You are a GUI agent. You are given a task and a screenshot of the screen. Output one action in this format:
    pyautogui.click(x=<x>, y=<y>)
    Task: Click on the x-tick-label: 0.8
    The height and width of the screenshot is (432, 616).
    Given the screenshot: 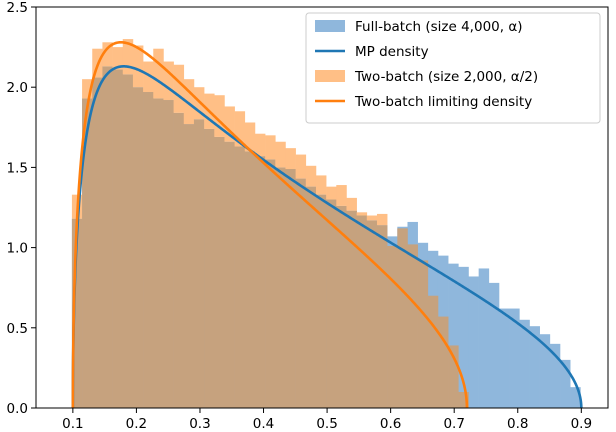 What is the action you would take?
    pyautogui.click(x=517, y=424)
    